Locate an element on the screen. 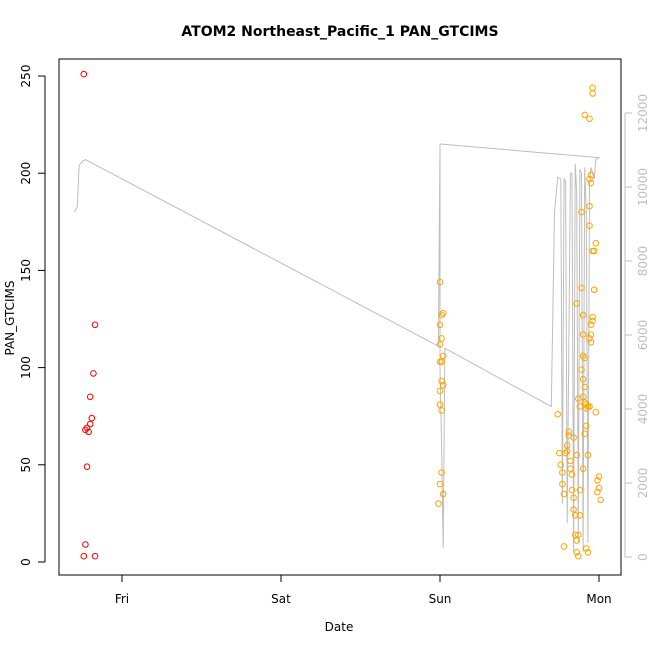 Image resolution: width=650 pixels, height=650 pixels. y2-tick-label: 10000 is located at coordinates (643, 187).